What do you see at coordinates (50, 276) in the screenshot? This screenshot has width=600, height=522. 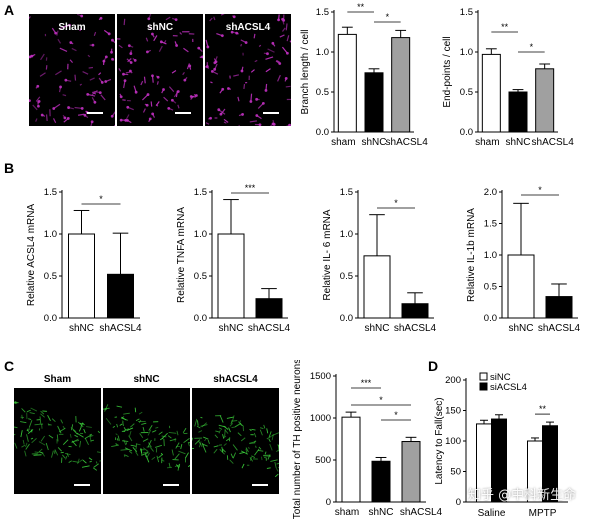 I see `y-tick-label: 0.5` at bounding box center [50, 276].